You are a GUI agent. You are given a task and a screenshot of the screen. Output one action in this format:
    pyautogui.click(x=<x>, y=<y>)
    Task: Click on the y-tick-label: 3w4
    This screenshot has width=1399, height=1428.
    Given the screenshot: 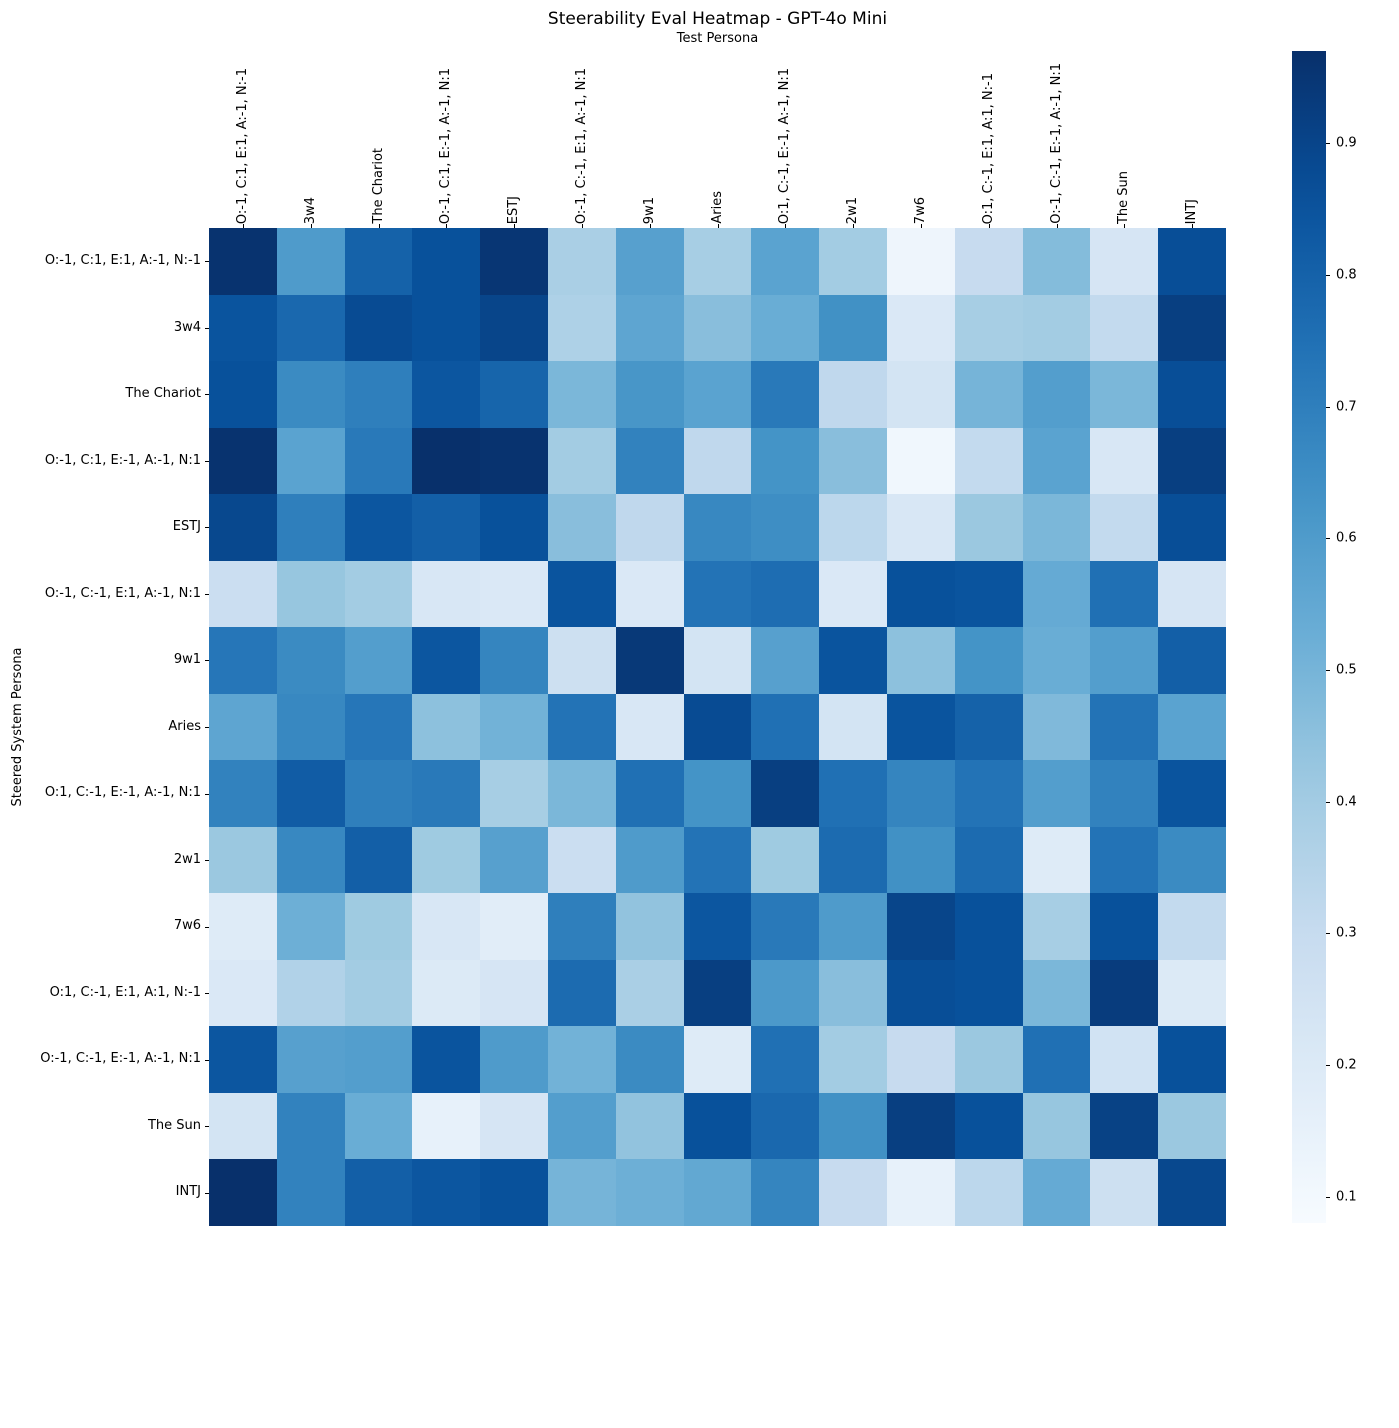 What is the action you would take?
    pyautogui.click(x=187, y=327)
    